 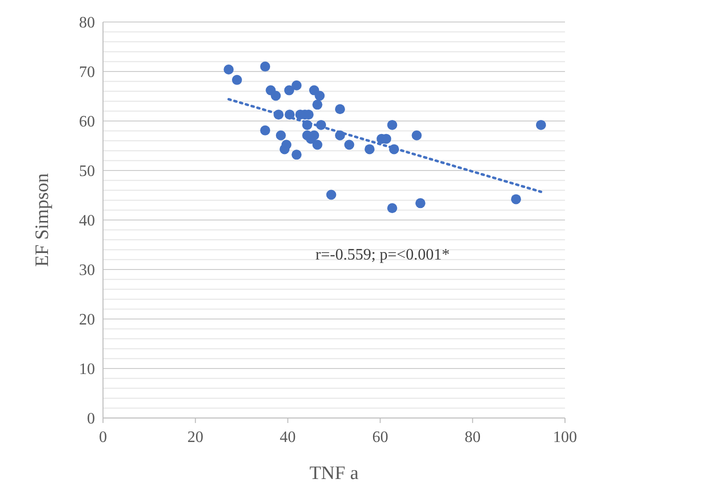 I want to click on y-tick-label: 50, so click(x=87, y=171).